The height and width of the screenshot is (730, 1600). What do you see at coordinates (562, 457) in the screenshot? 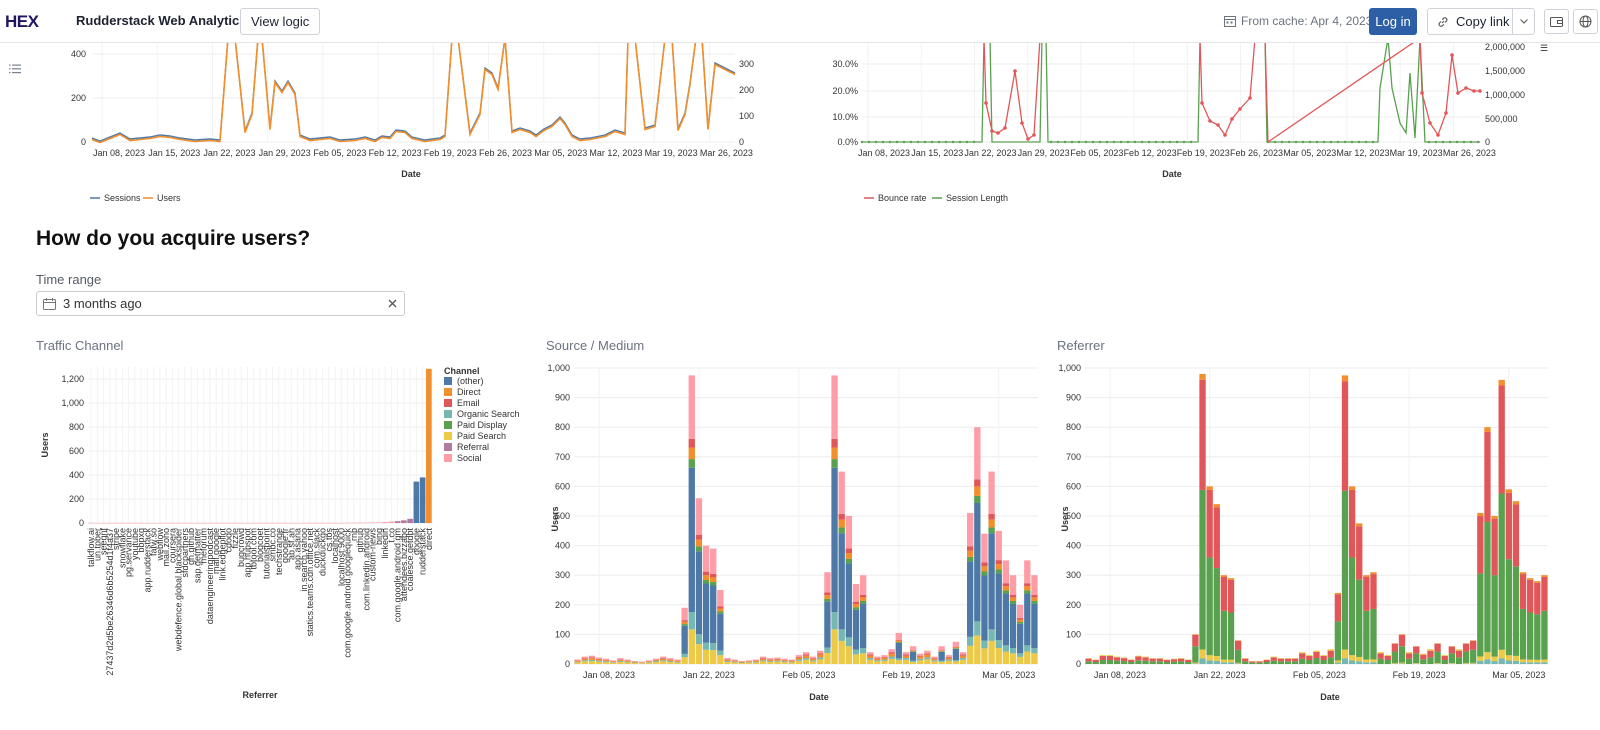
I see `y-tick-label: 700` at bounding box center [562, 457].